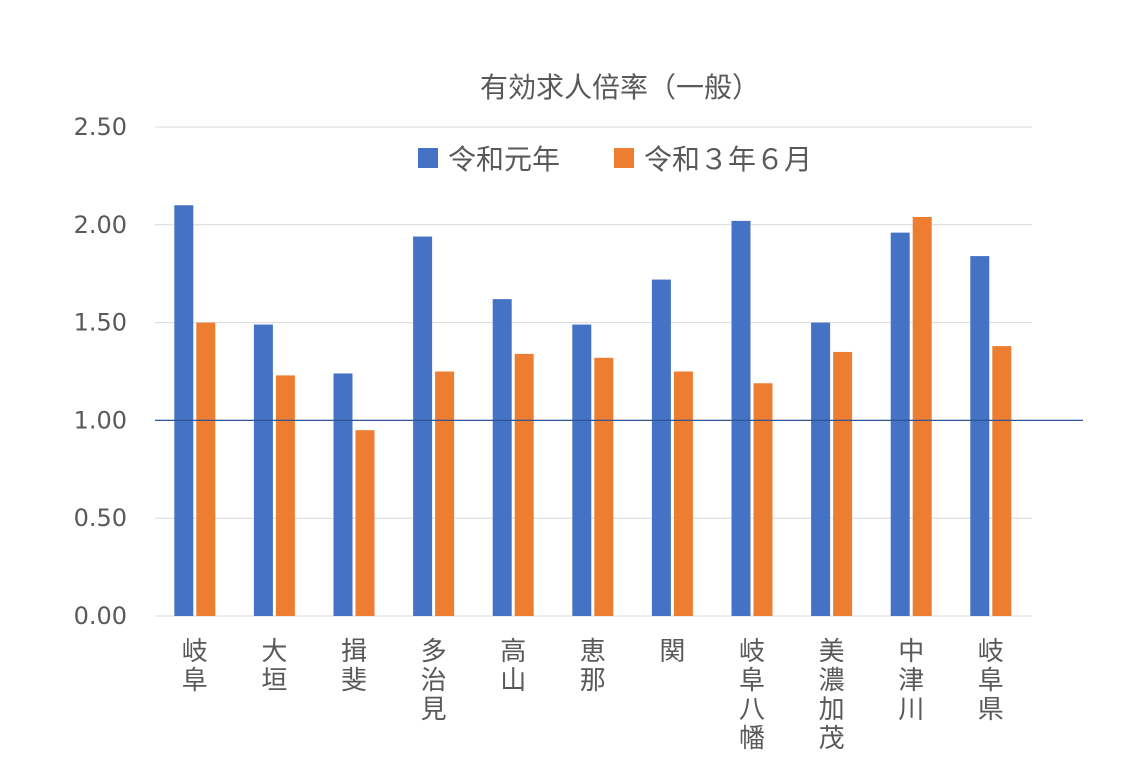  I want to click on x-category-label: 岐阜県, so click(991, 681).